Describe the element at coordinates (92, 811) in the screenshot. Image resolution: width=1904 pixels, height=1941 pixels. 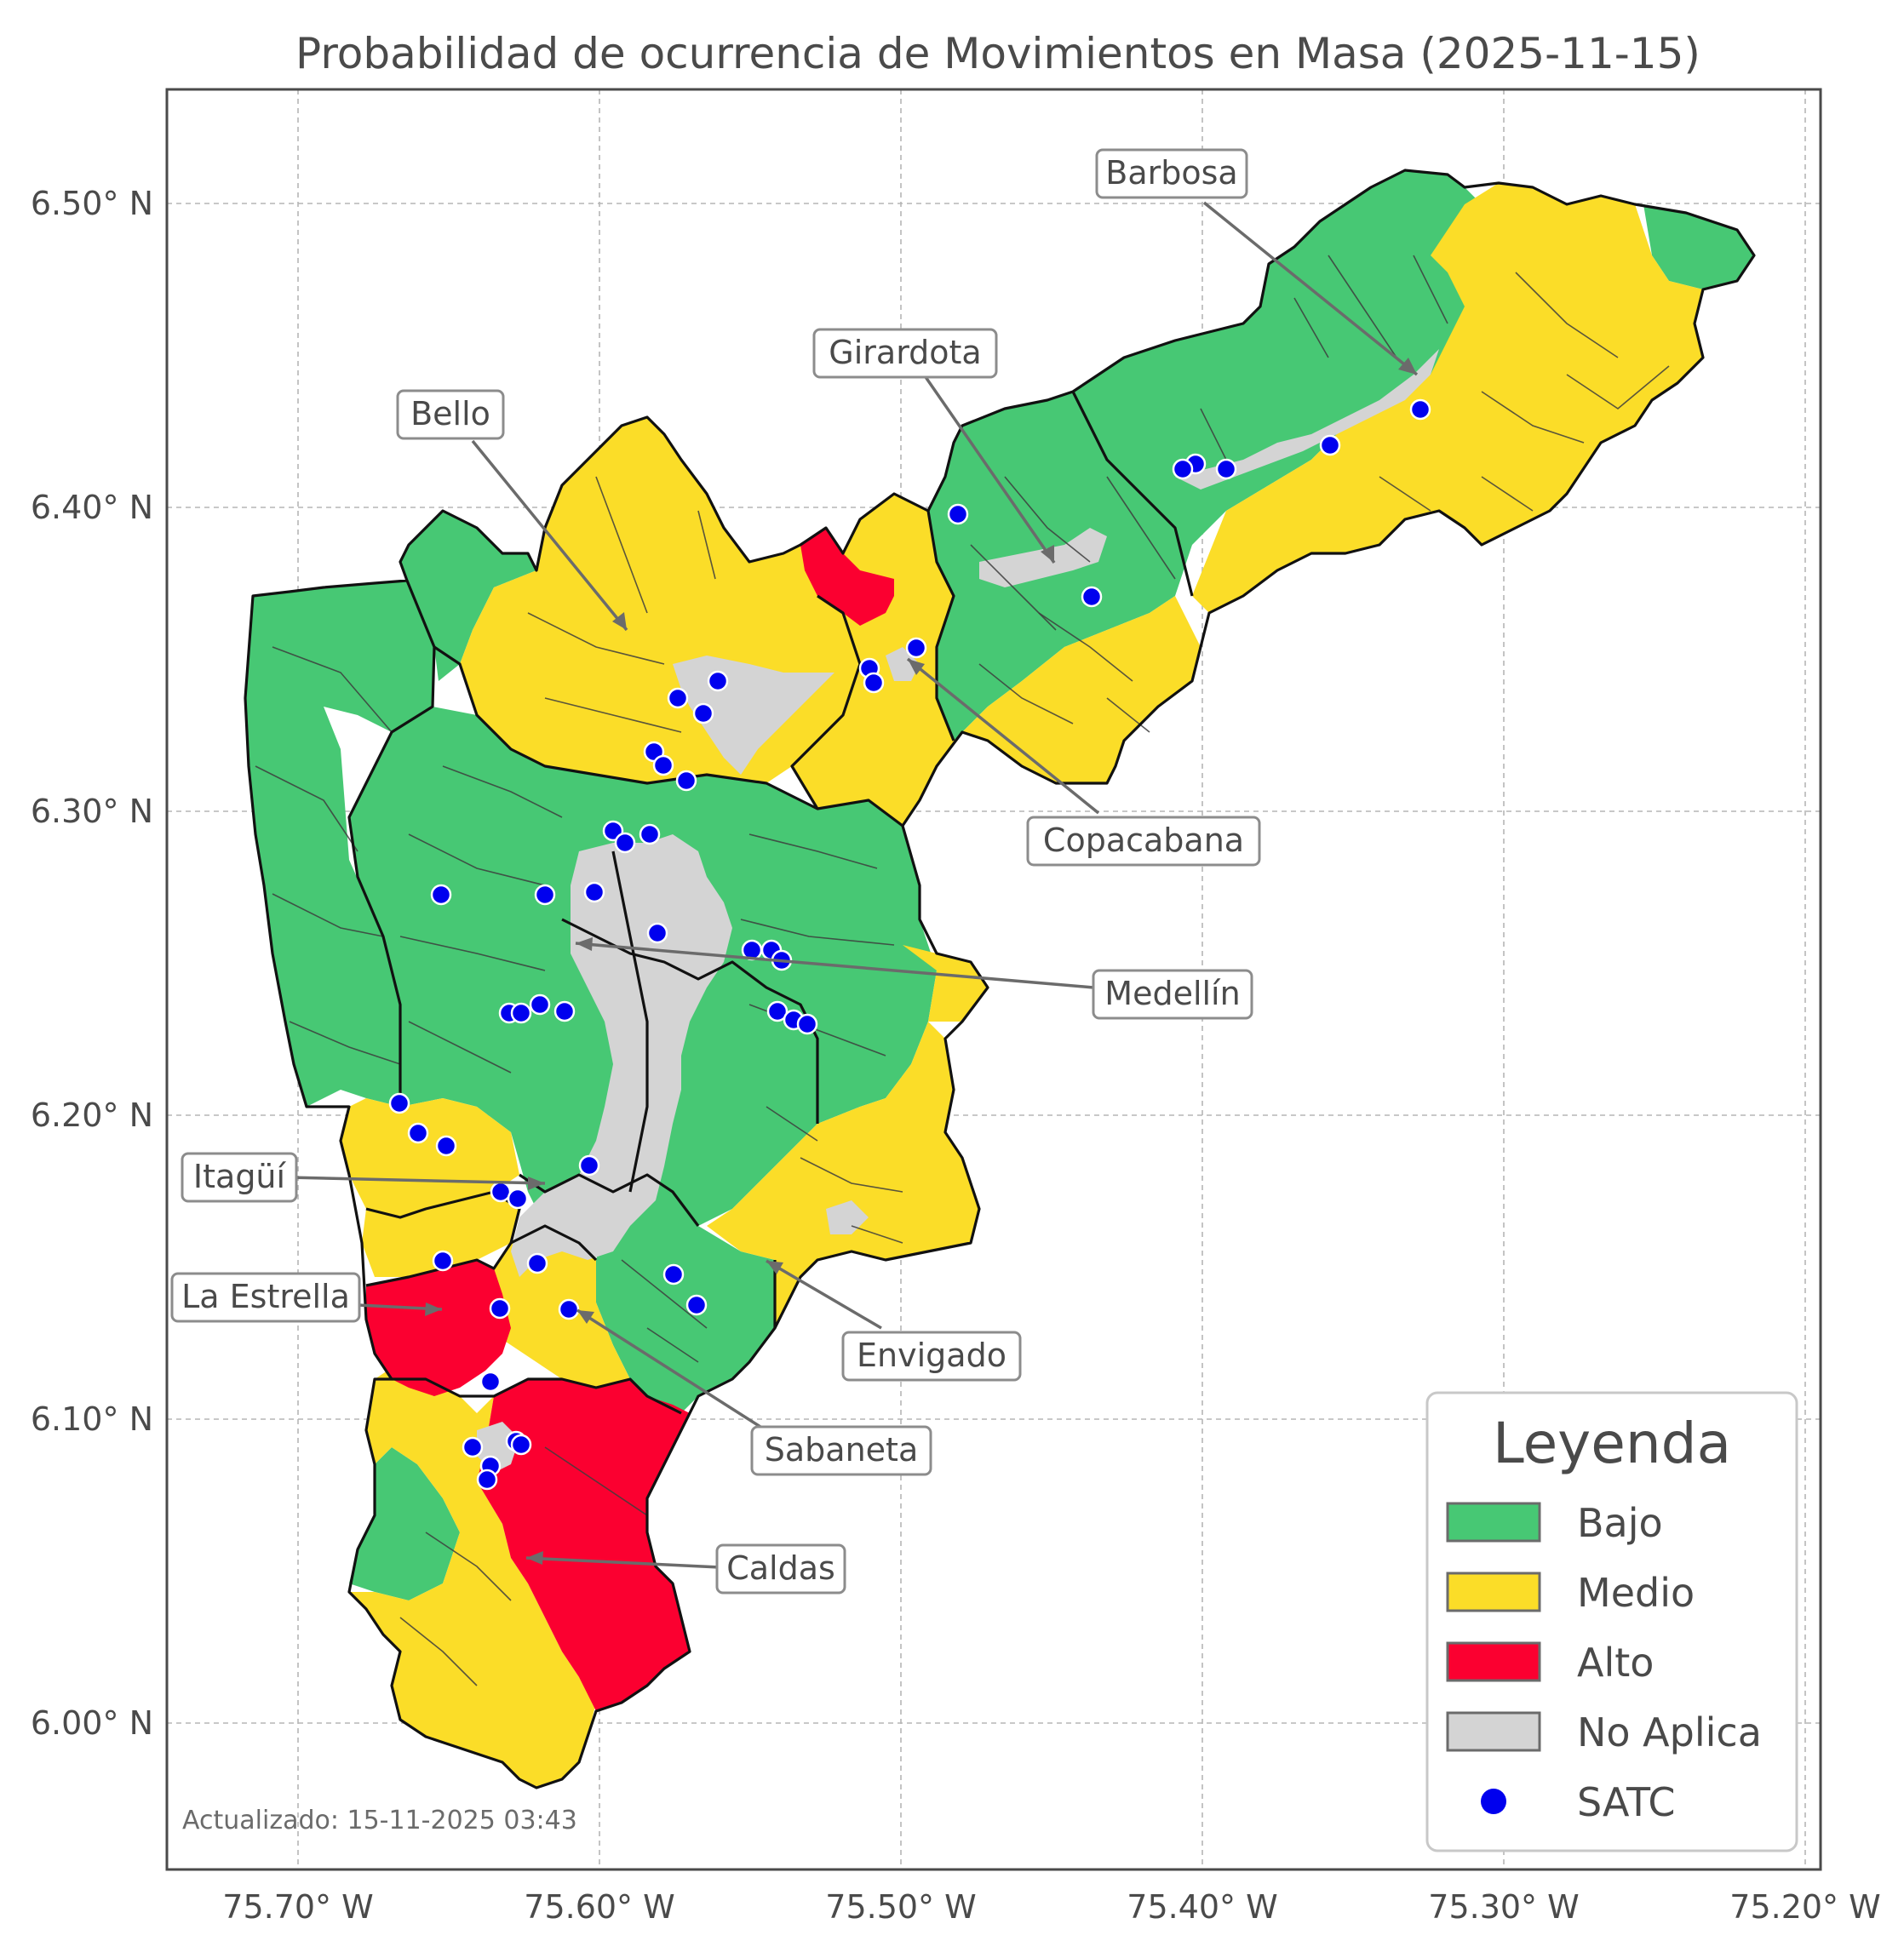
I see `y-tick-label: 6.30° N` at that location.